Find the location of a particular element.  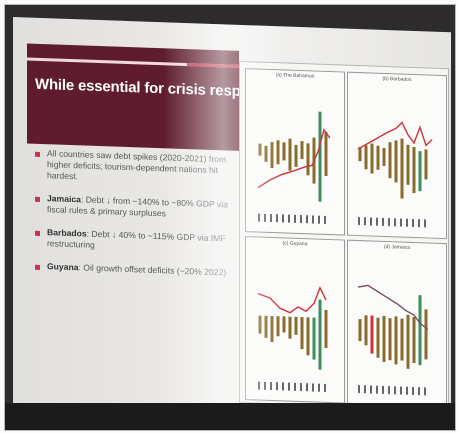

panel-bahamas: (a) The Bahamas is located at coordinates (295, 152).